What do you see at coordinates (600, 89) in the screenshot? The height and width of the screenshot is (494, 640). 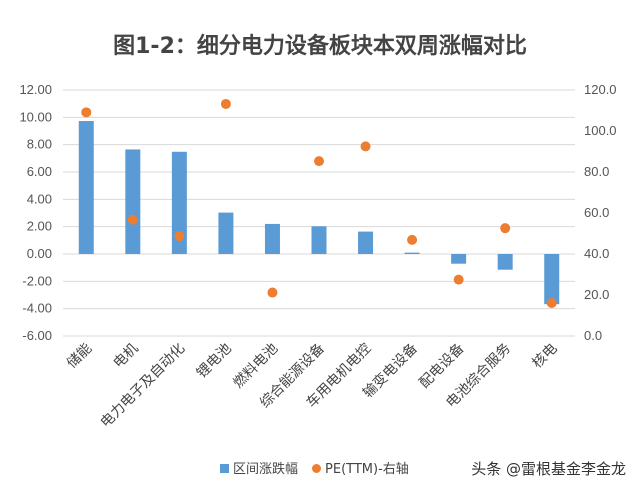 I see `y2-tick-label: 120.0` at bounding box center [600, 89].